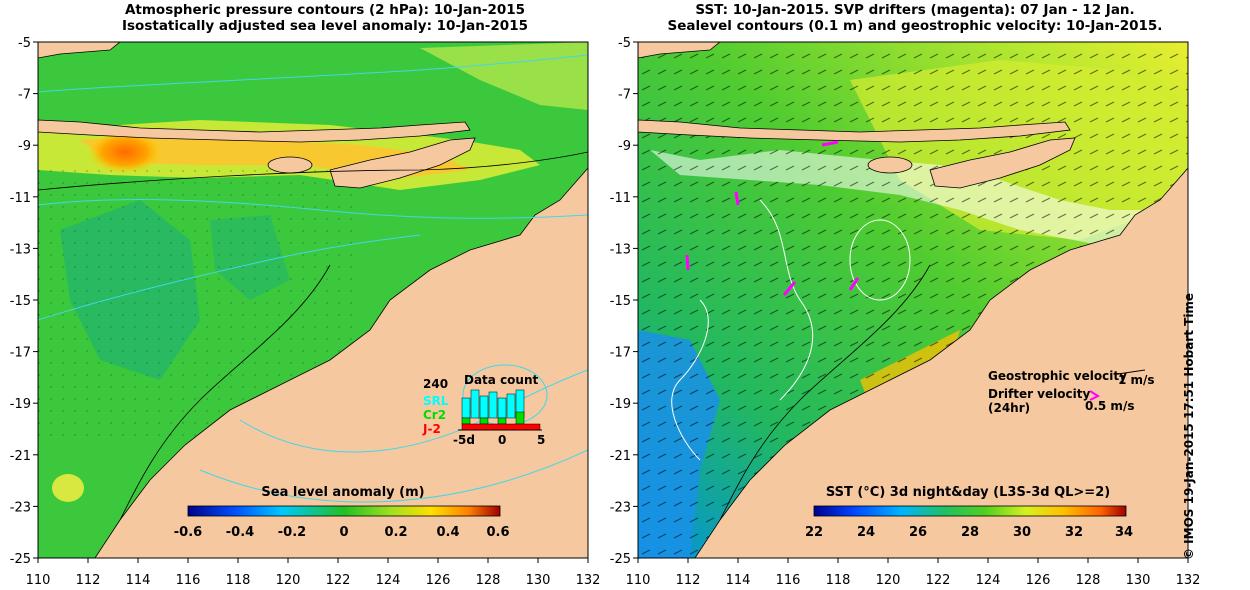 The width and height of the screenshot is (1250, 590). I want to click on left-y-tick-label: -19, so click(20, 404).